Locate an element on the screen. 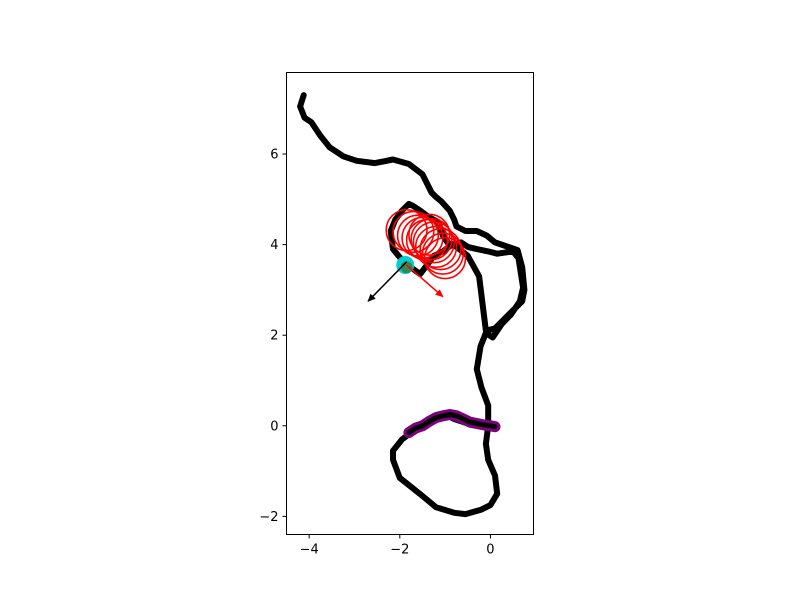  series-trajectory-overlay is located at coordinates (452, 424).